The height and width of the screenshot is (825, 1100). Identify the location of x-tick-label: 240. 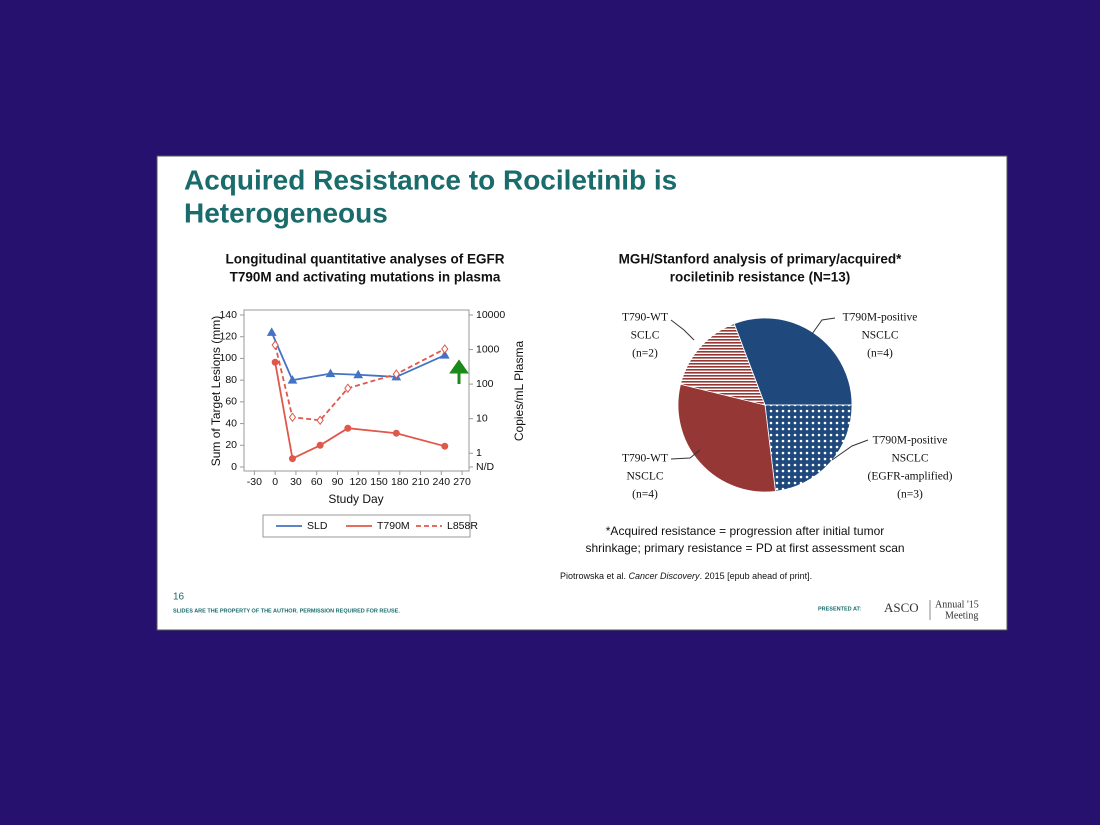
(442, 482).